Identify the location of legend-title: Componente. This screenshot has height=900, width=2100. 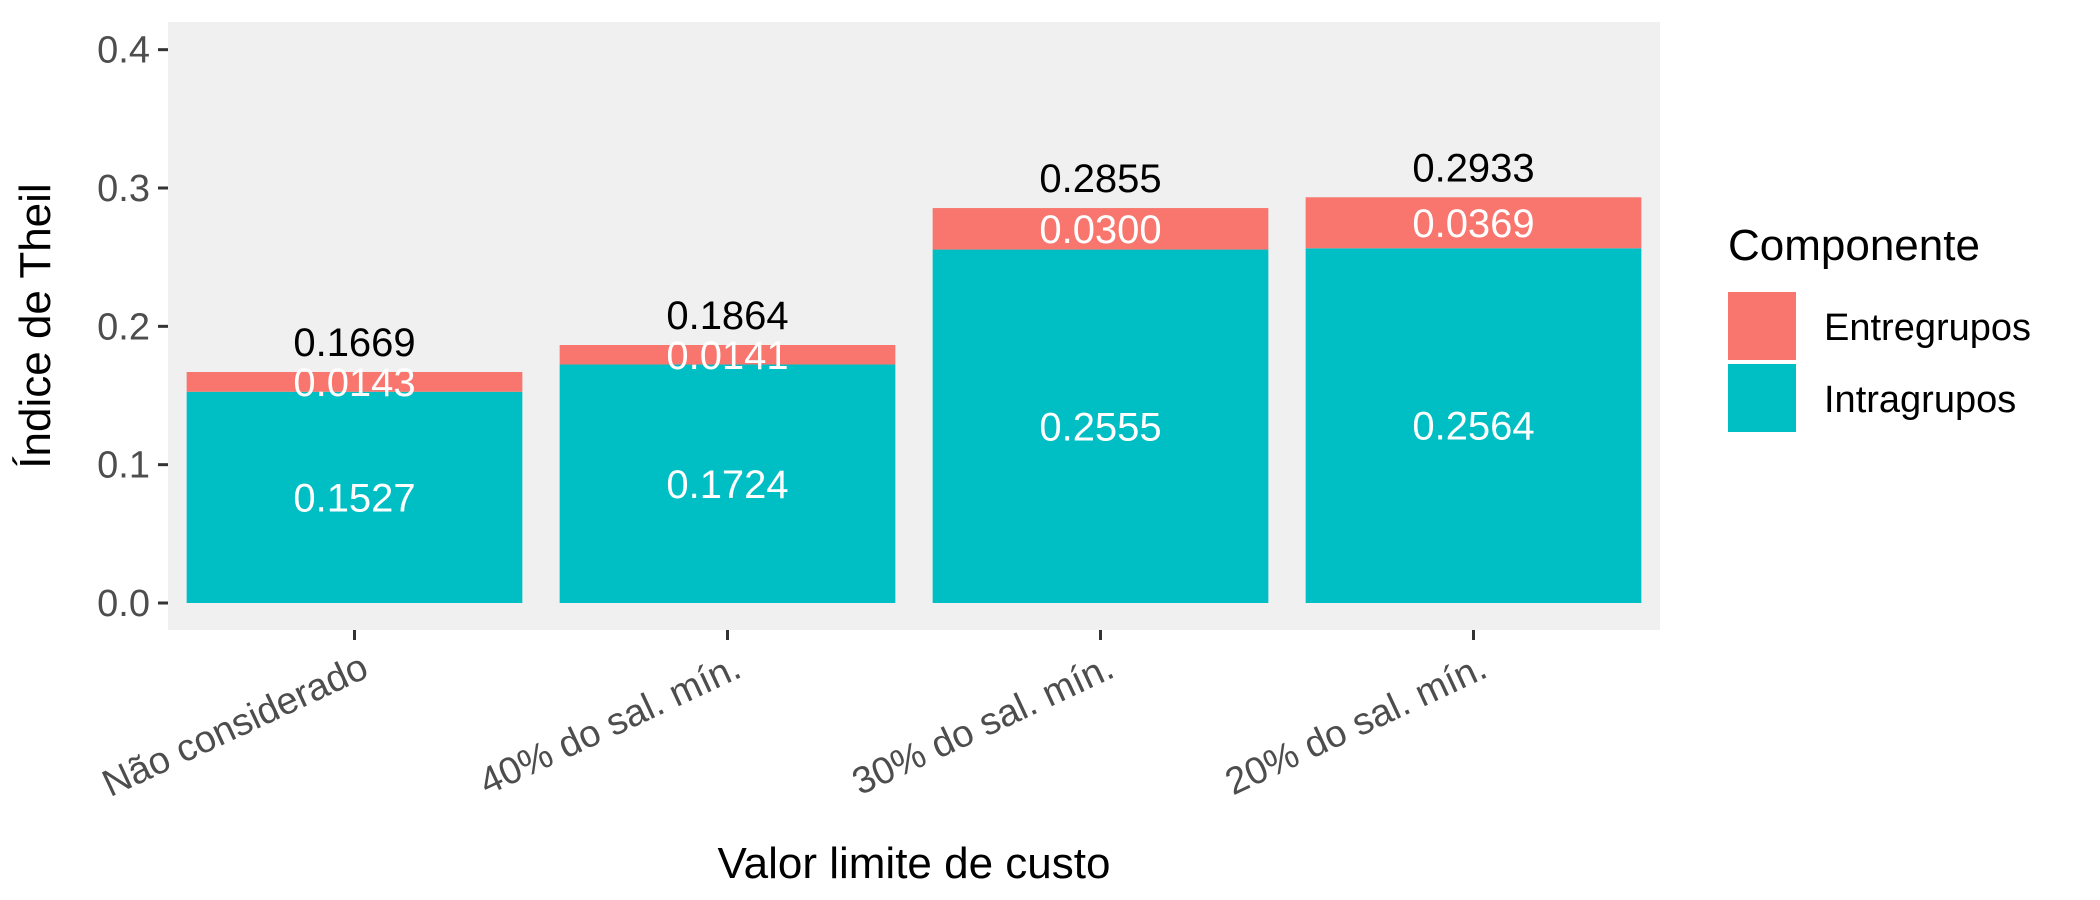
(1854, 245).